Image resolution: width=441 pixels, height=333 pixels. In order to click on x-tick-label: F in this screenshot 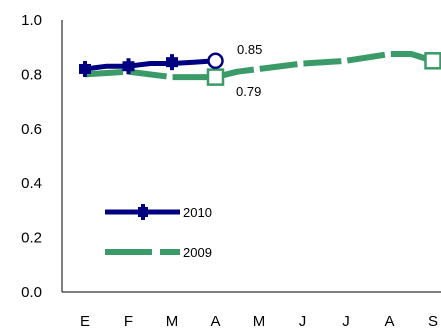, I will do `click(128, 321)`.